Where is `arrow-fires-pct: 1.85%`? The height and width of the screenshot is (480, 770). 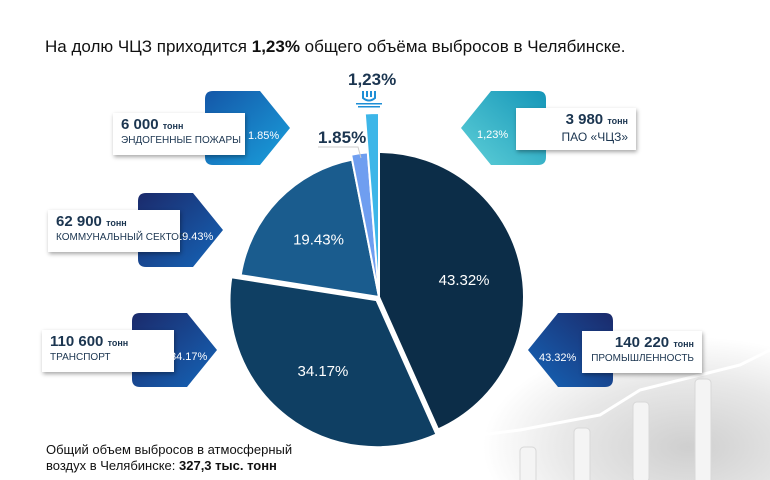
arrow-fires-pct: 1.85% is located at coordinates (264, 136).